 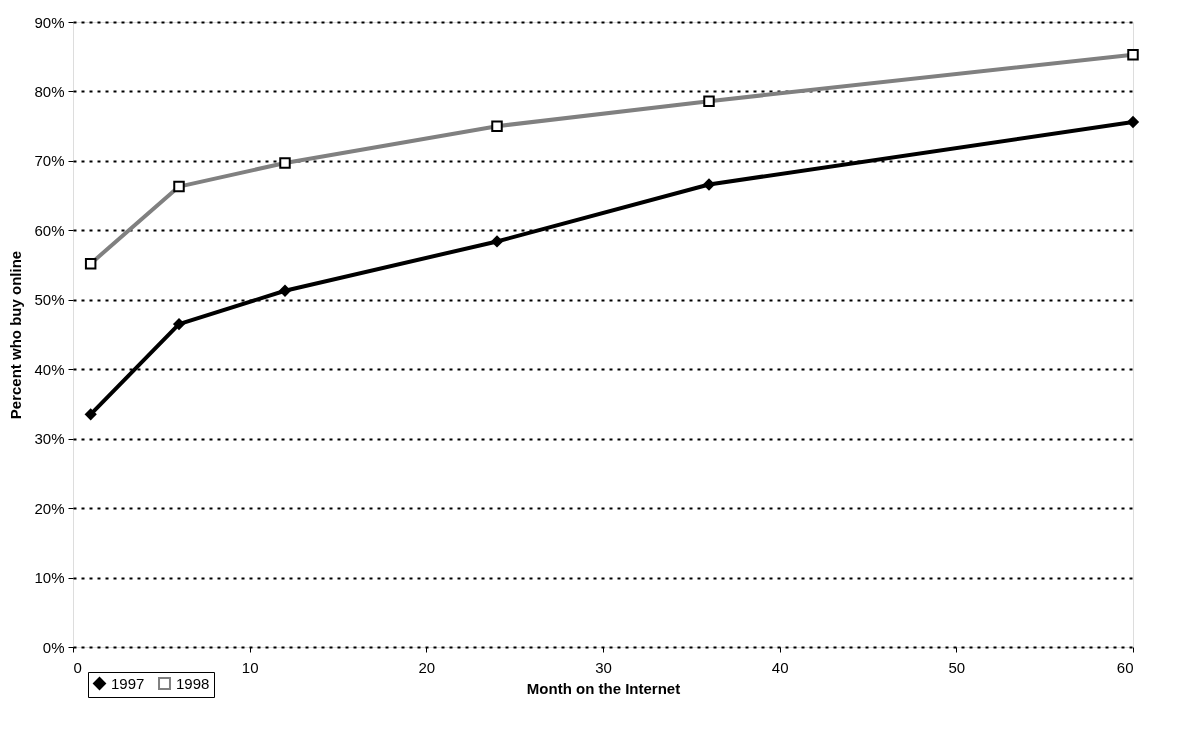 What do you see at coordinates (49, 300) in the screenshot?
I see `y-tick-label: 50%` at bounding box center [49, 300].